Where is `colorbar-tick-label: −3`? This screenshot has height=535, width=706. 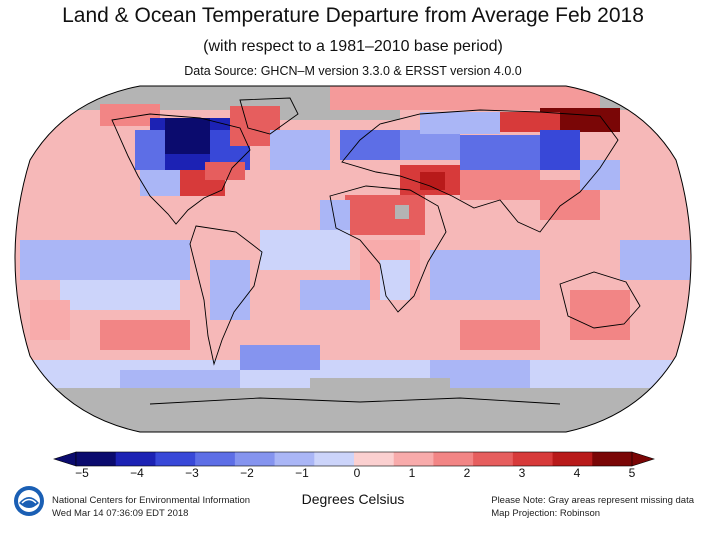
colorbar-tick-label: −3 is located at coordinates (192, 473).